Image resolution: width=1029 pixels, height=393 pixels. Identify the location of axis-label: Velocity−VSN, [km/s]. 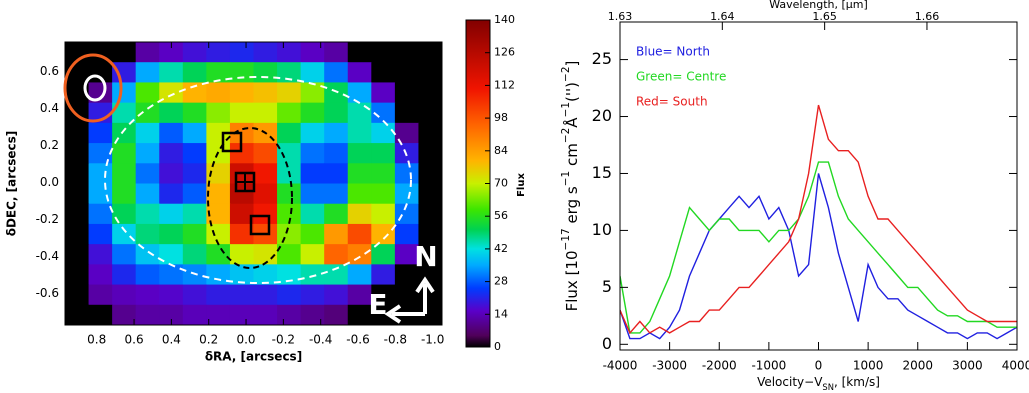
(818, 383).